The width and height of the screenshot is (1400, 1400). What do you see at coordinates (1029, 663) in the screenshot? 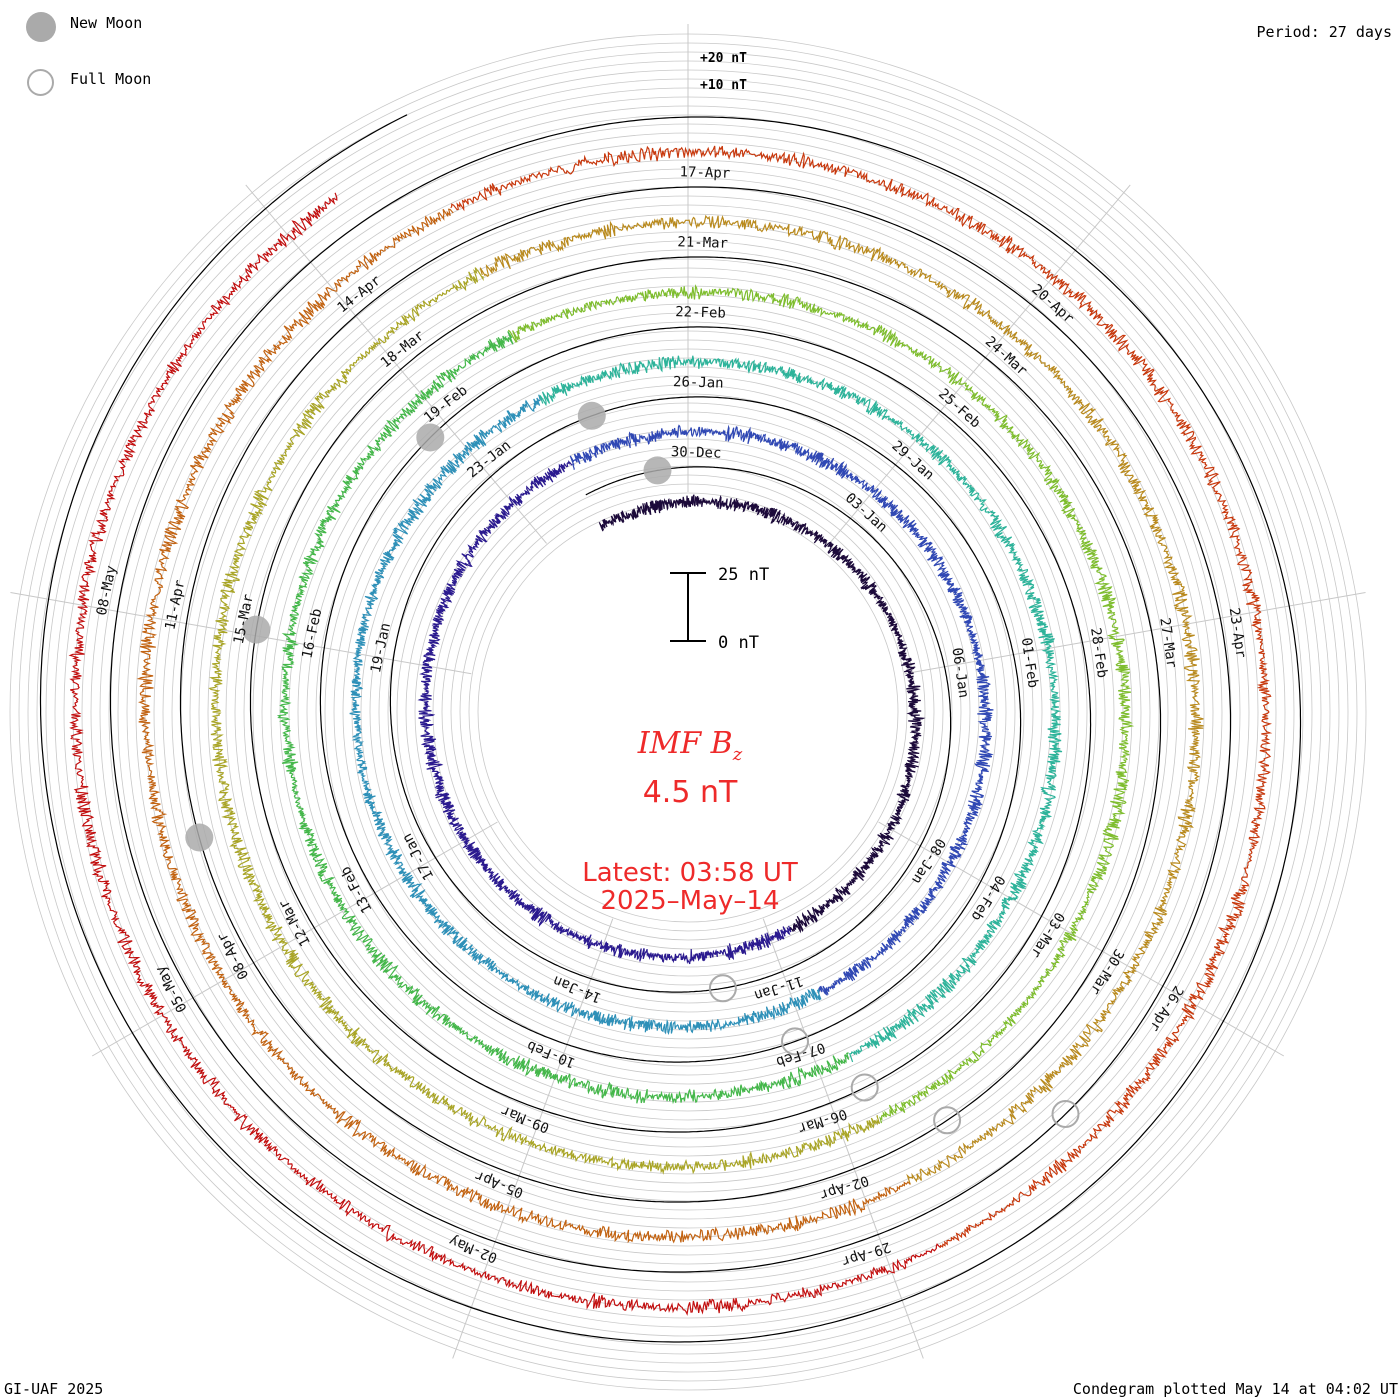
I see `date-label: 01-Feb` at bounding box center [1029, 663].